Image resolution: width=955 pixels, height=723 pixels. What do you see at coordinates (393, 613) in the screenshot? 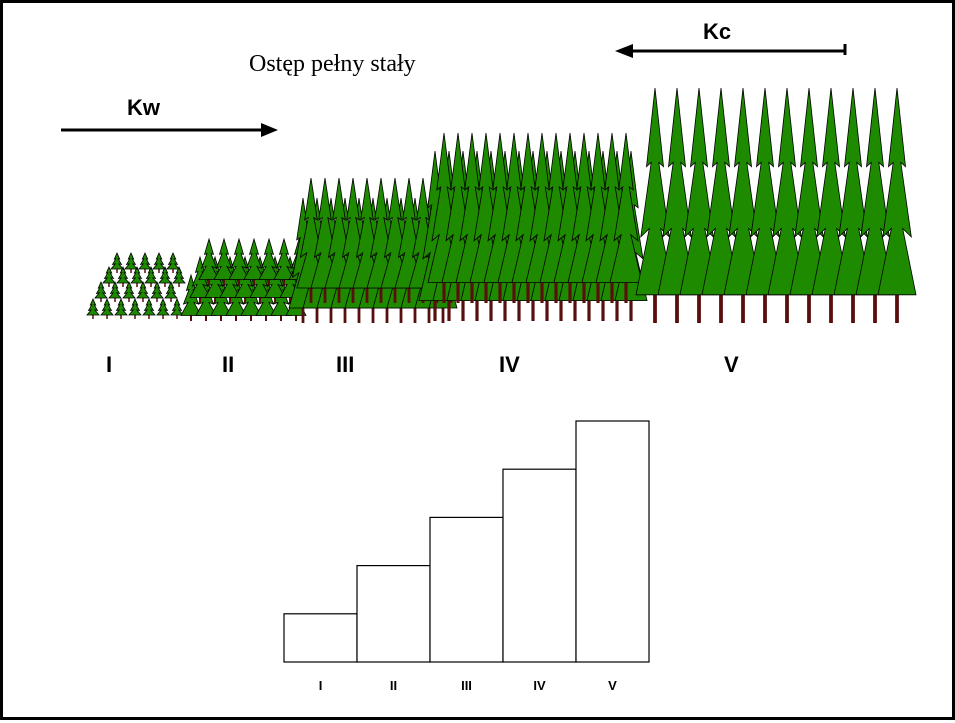
I see `bar-II` at bounding box center [393, 613].